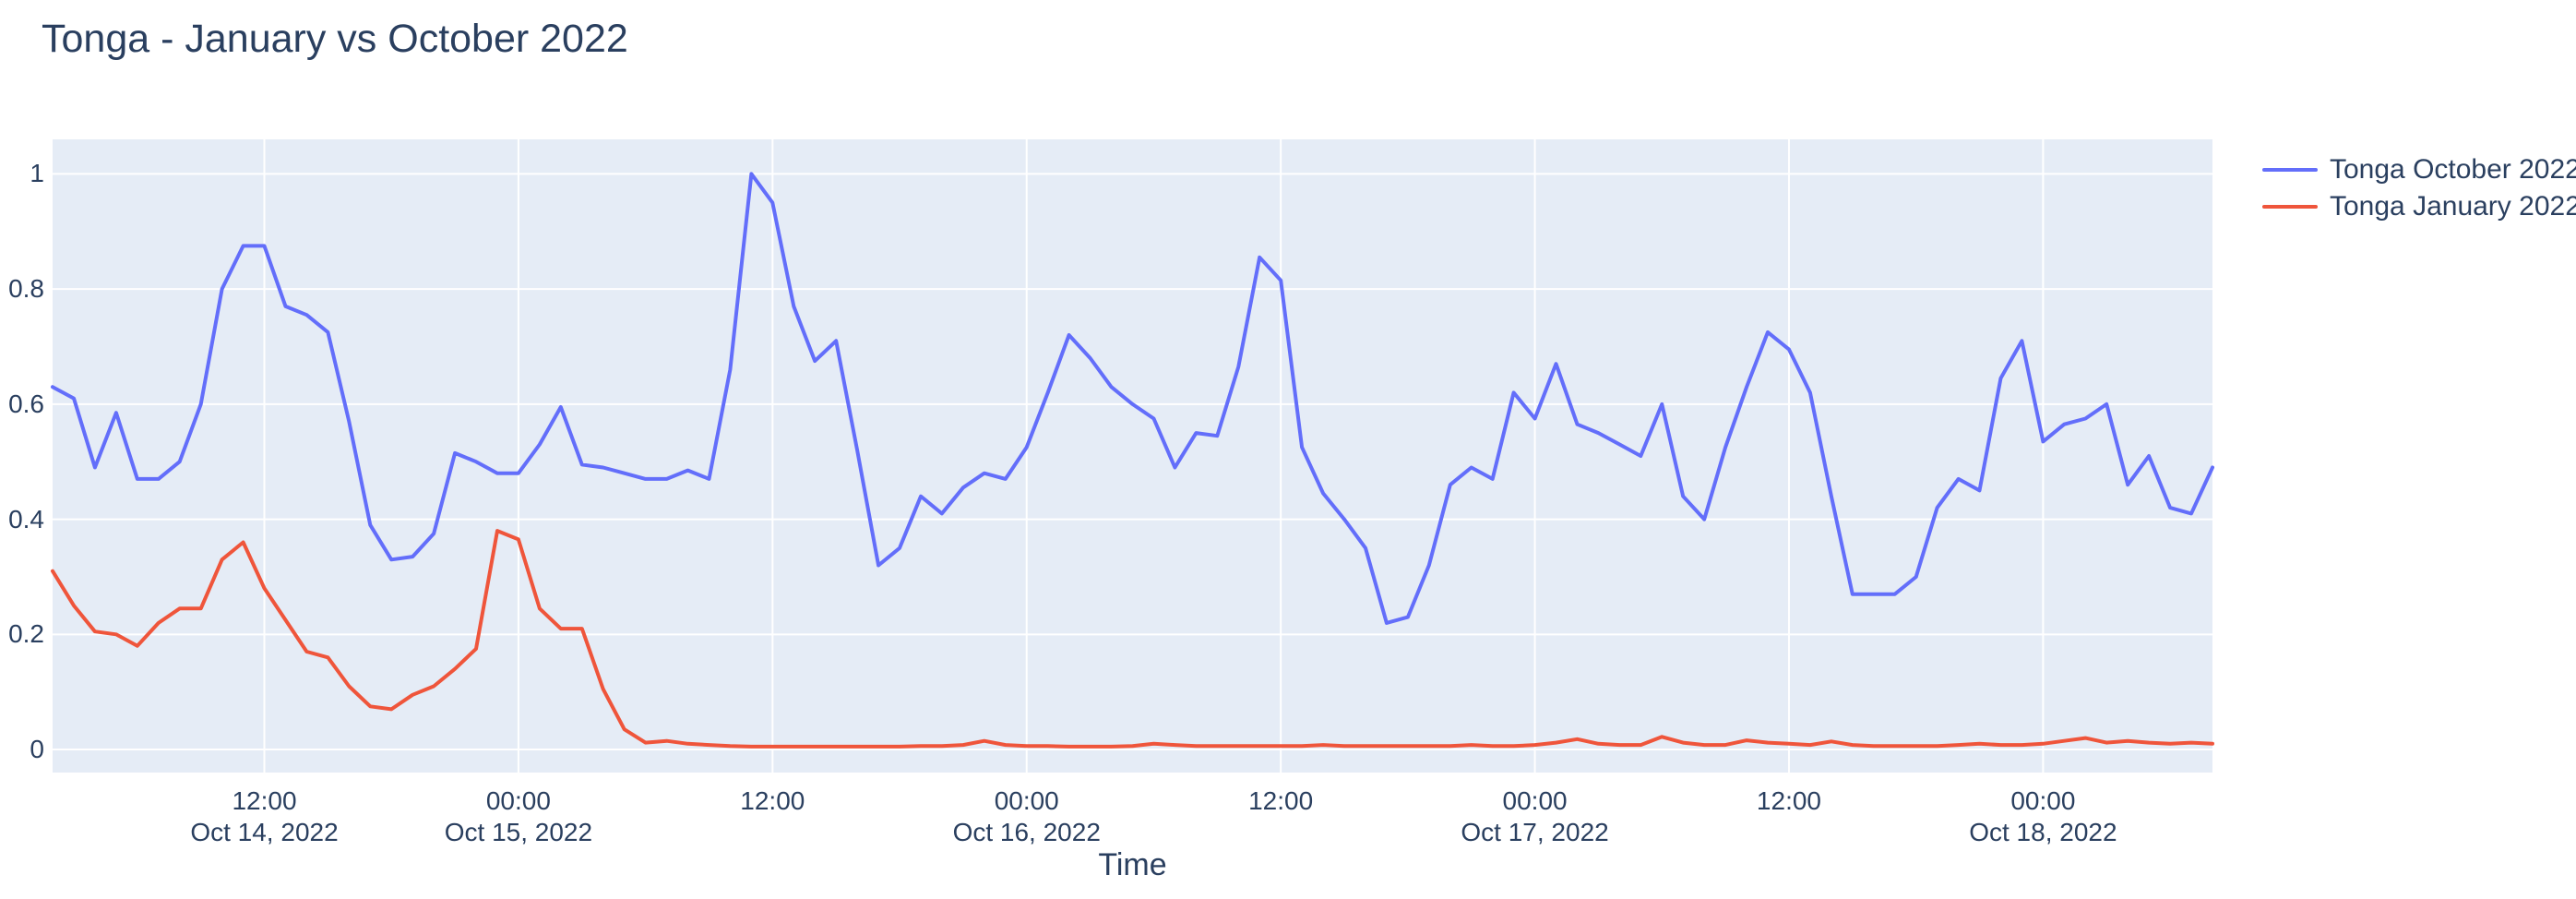 Image resolution: width=2576 pixels, height=899 pixels. Describe the element at coordinates (264, 816) in the screenshot. I see `x-tick-label: 12:00 Oct 14, 2022` at that location.